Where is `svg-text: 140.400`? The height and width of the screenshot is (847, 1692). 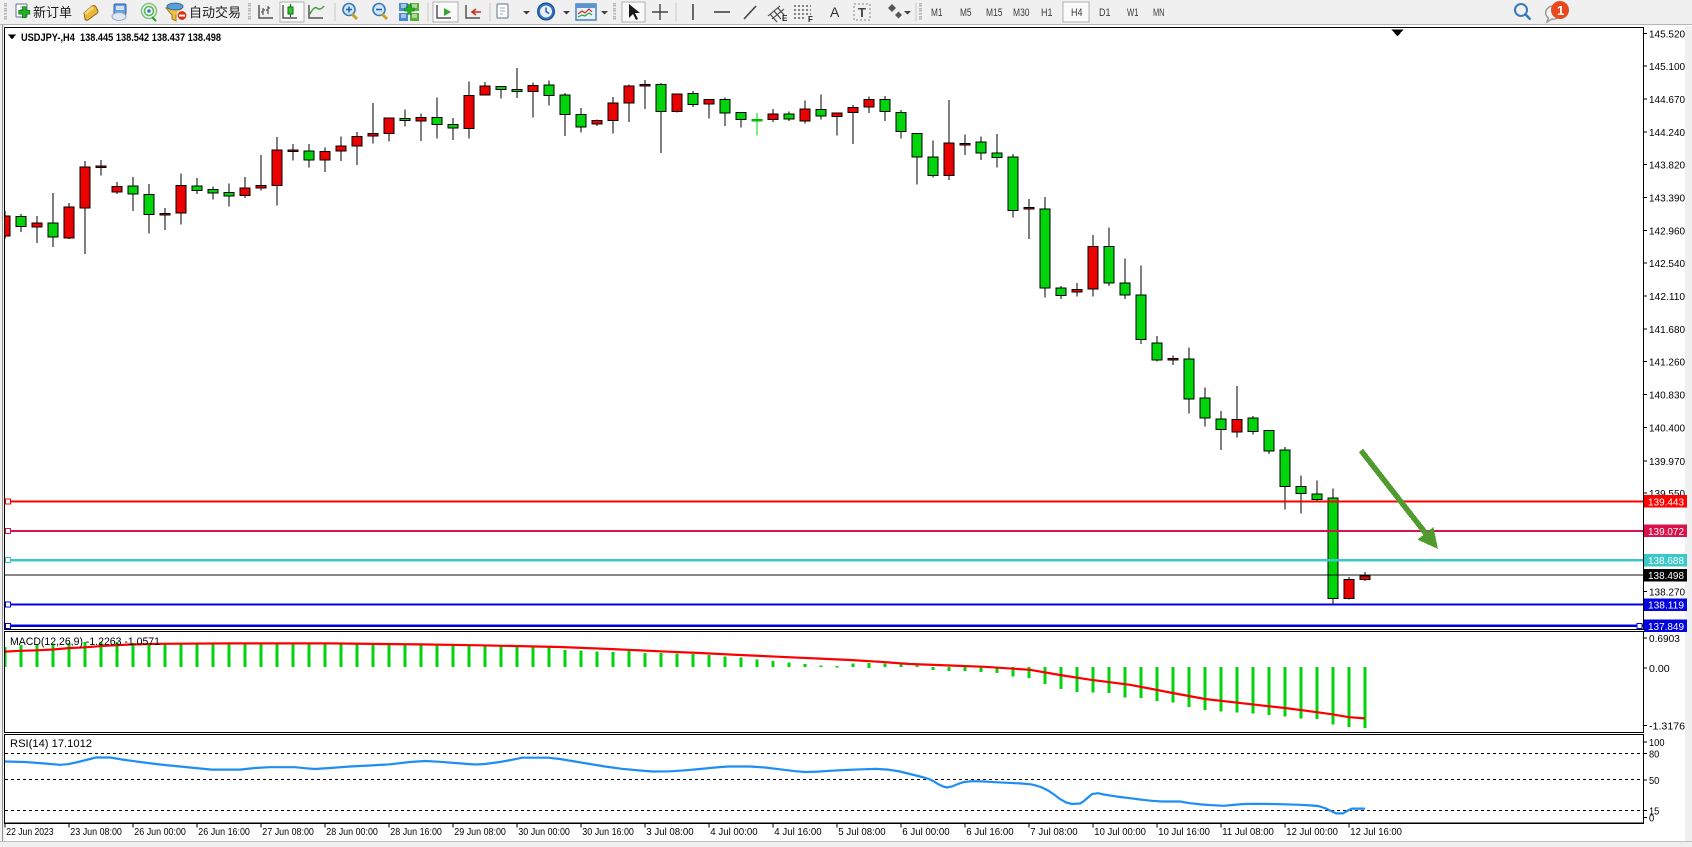
svg-text: 140.400 is located at coordinates (1667, 429).